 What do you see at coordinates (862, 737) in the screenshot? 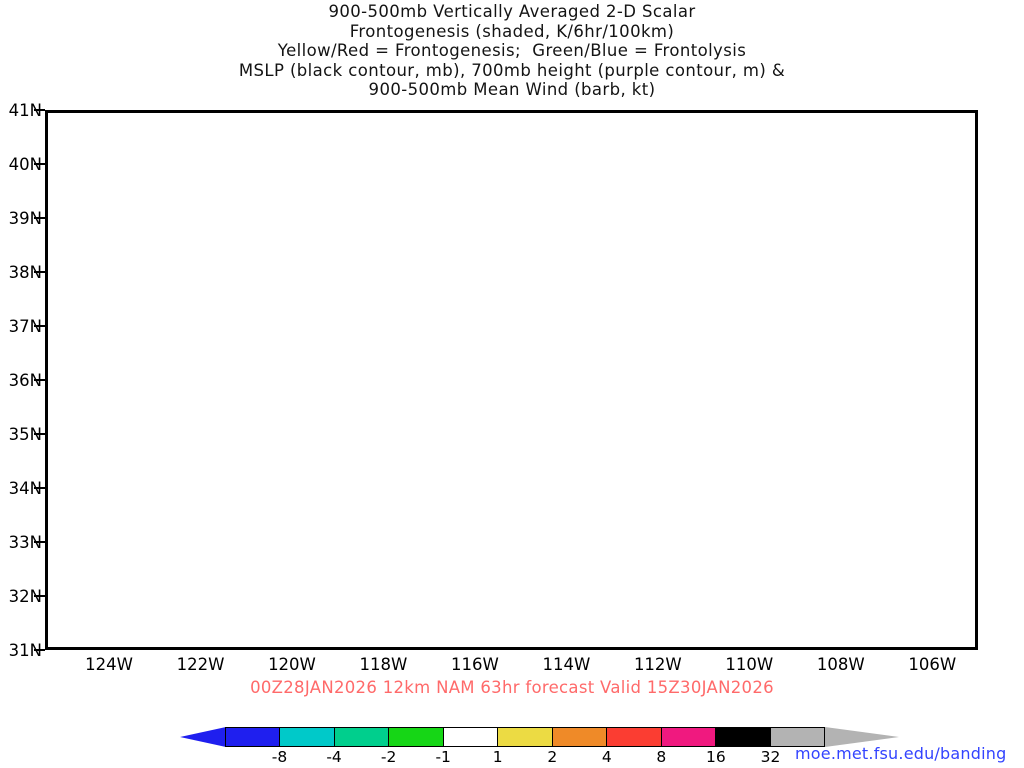
I see `colorbar-over-arrow` at bounding box center [862, 737].